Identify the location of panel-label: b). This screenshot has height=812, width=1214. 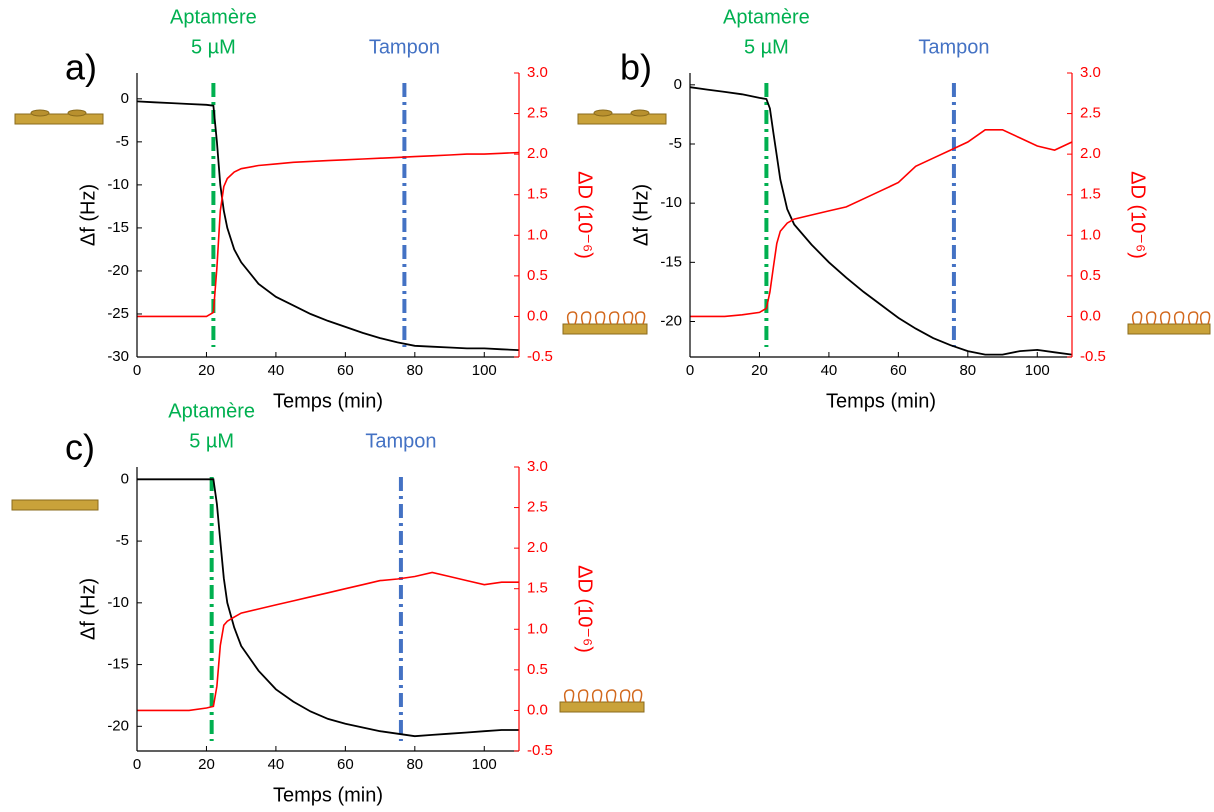
(636, 67).